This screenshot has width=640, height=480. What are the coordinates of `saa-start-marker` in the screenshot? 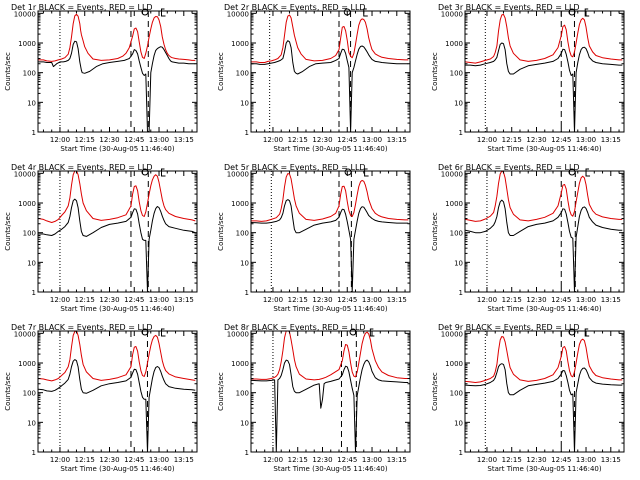 It's located at (145, 332).